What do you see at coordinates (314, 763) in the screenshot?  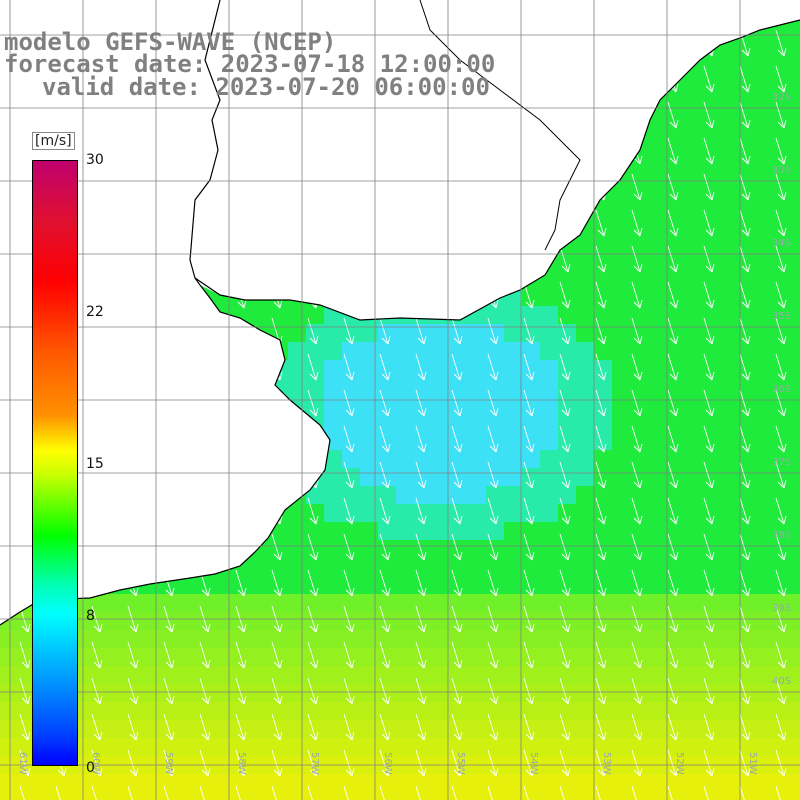 I see `longitude-label: 57W` at bounding box center [314, 763].